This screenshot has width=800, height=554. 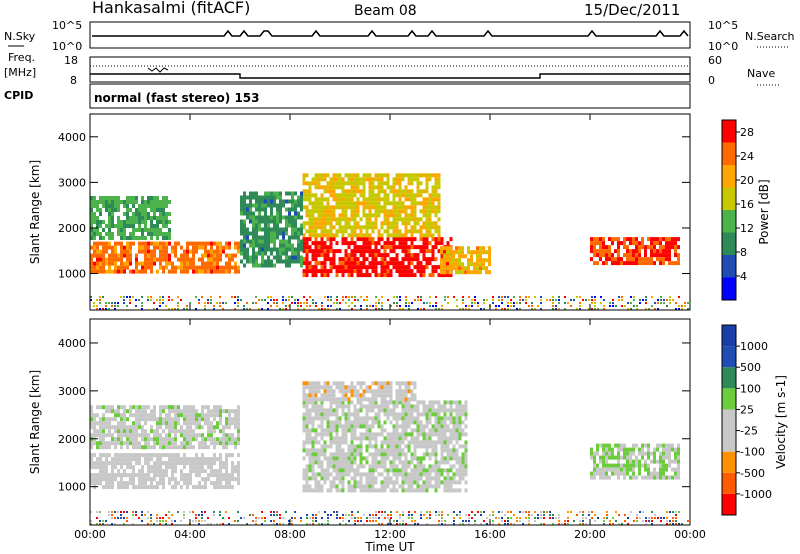 I want to click on freq-tick-low: 8, so click(x=73, y=80).